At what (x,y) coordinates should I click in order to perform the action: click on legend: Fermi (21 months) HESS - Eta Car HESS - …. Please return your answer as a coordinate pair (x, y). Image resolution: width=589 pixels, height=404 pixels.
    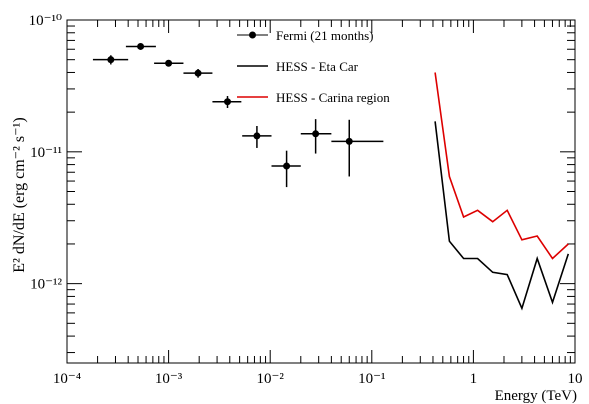
    Looking at the image, I should click on (313, 66).